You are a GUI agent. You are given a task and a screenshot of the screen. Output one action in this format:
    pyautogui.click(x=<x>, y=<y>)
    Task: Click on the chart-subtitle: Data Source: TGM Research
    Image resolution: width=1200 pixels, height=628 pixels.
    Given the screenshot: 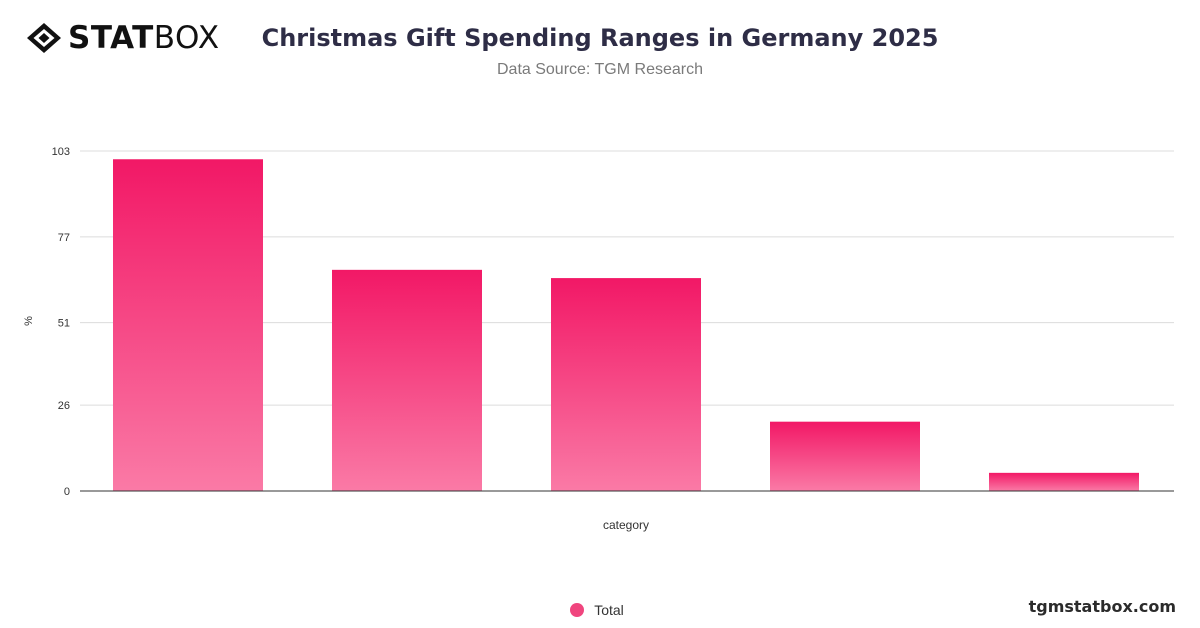 What is the action you would take?
    pyautogui.click(x=599, y=69)
    